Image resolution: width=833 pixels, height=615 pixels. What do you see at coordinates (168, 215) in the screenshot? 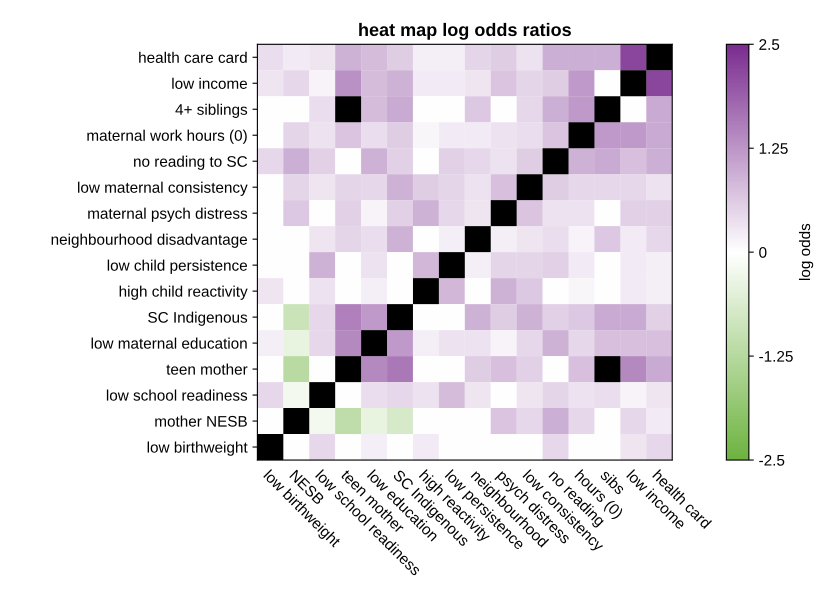
I see `y-tick-label: maternal psych distress` at bounding box center [168, 215].